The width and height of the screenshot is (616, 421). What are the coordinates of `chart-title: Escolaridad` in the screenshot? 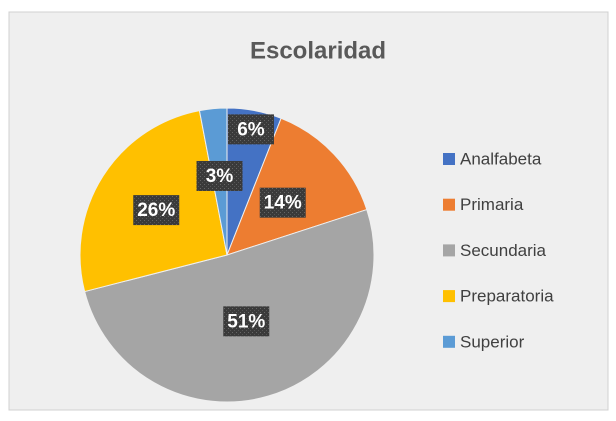 It's located at (318, 50).